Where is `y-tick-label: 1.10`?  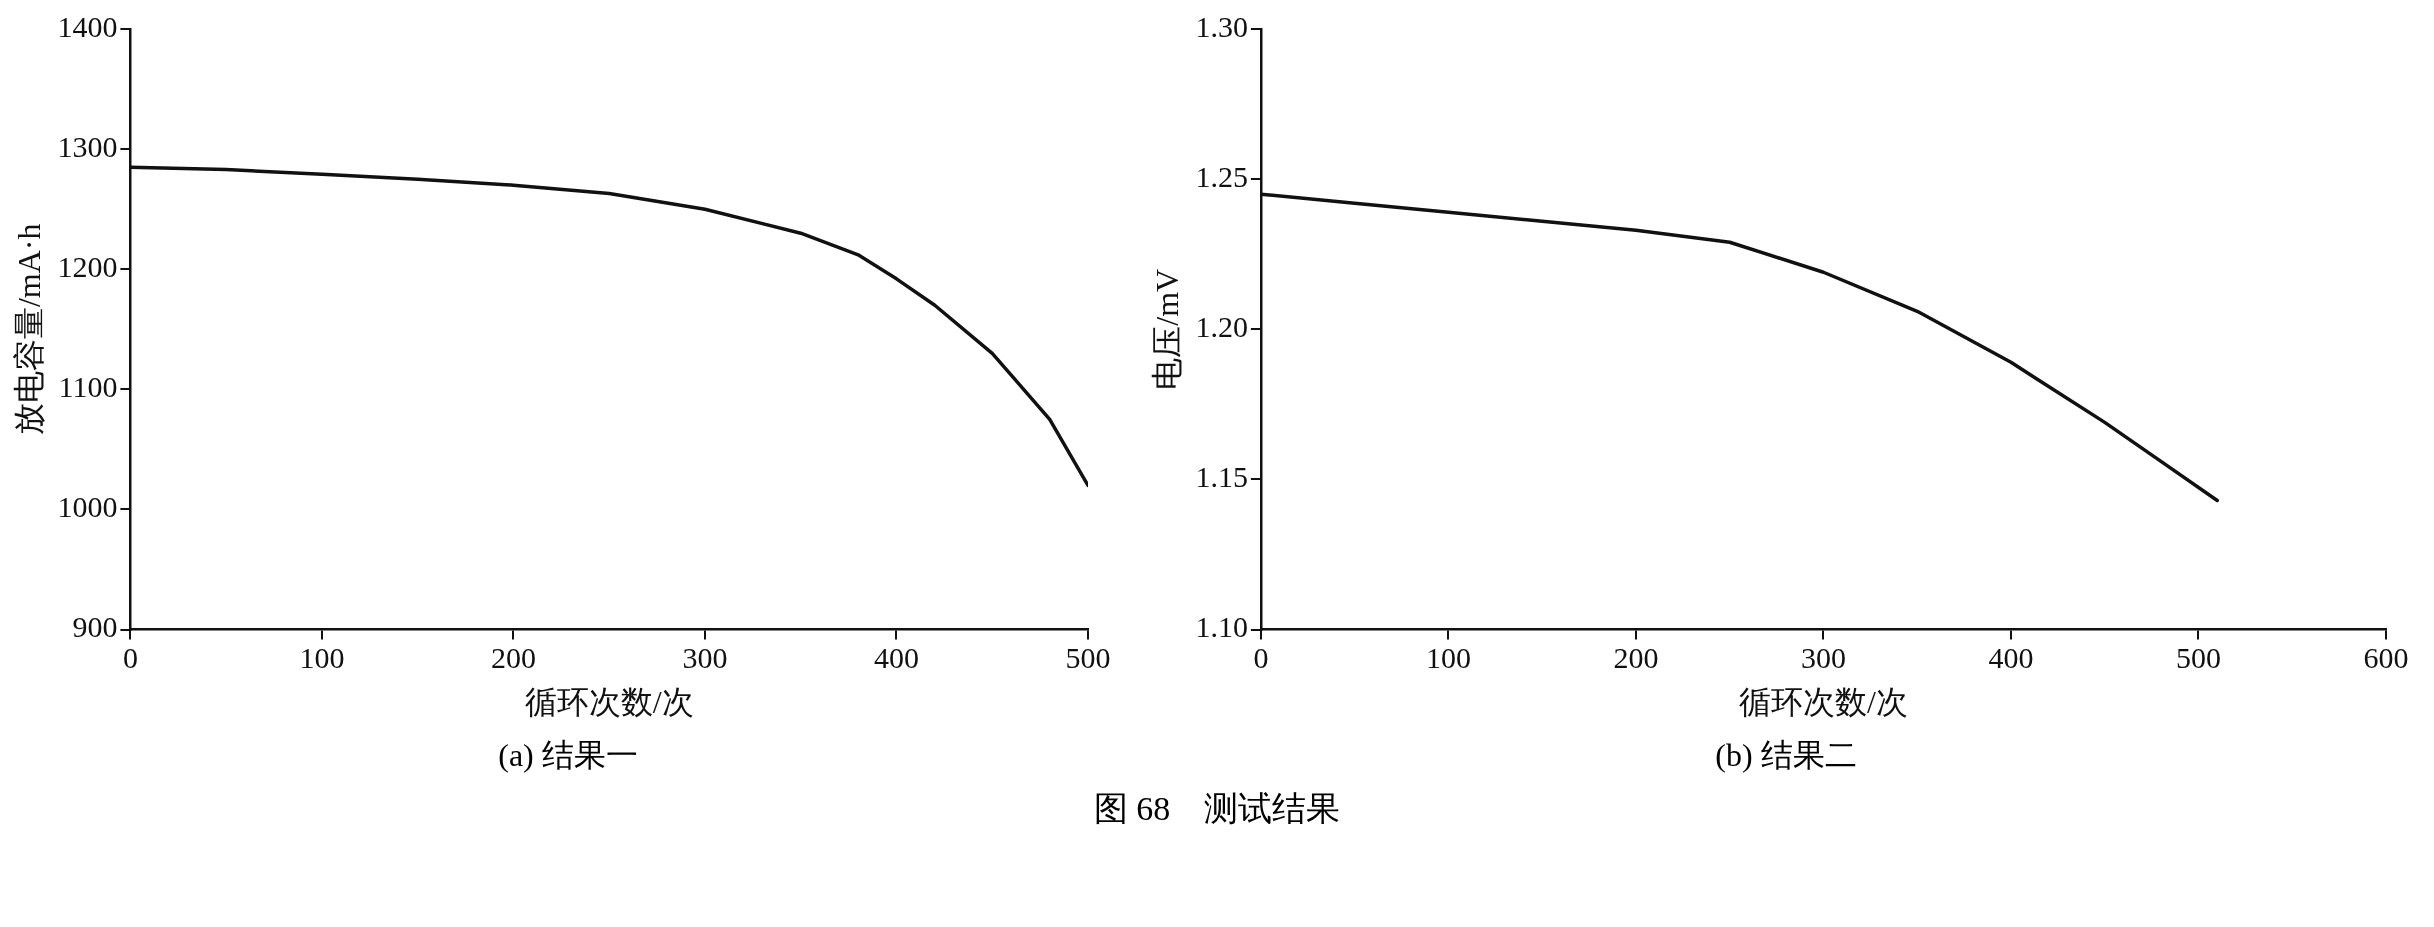
y-tick-label: 1.10 is located at coordinates (1221, 627).